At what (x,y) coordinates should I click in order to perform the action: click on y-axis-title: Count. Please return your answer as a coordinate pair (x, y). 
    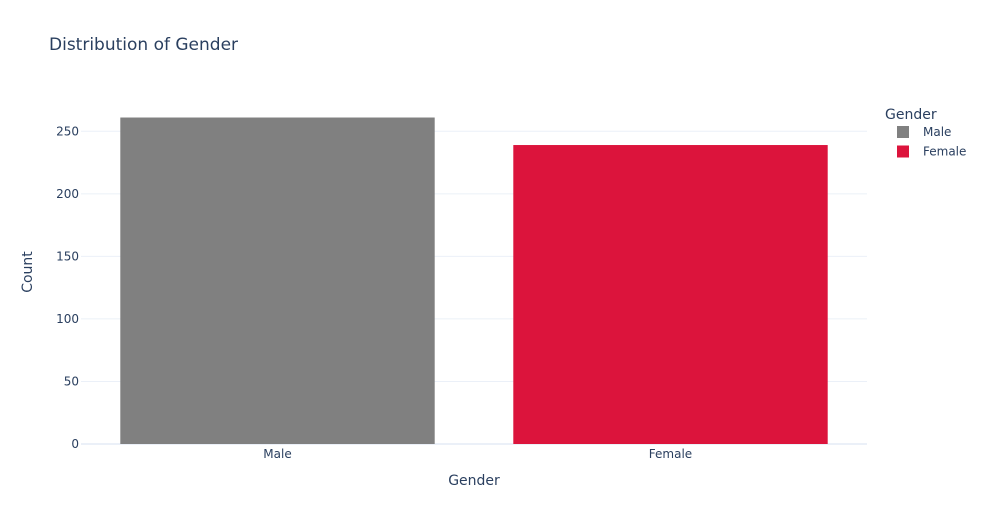
    Looking at the image, I should click on (28, 272).